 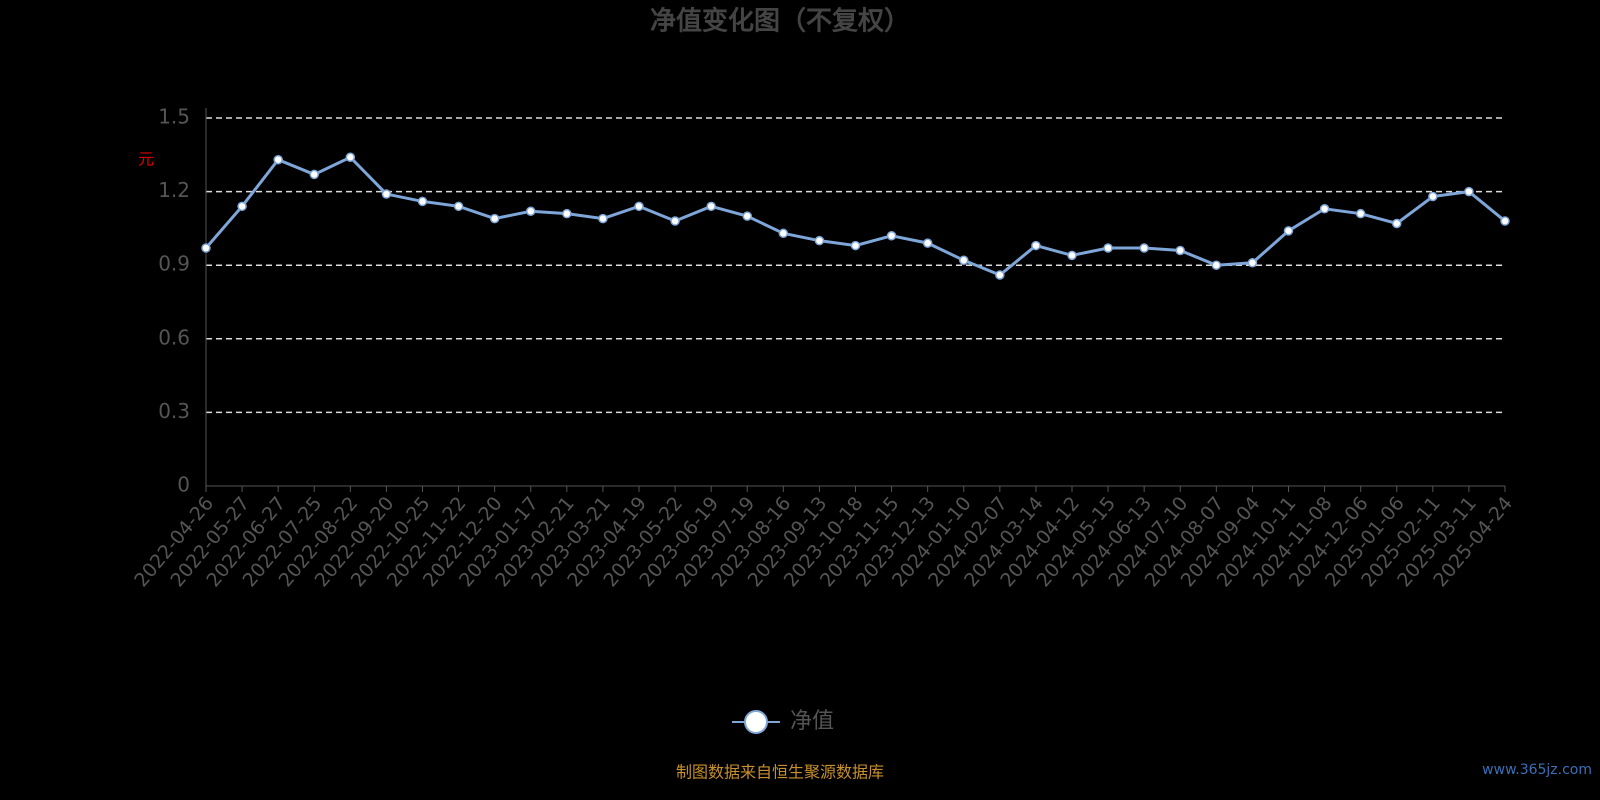 I want to click on y-tick-label: 1.5, so click(x=174, y=117).